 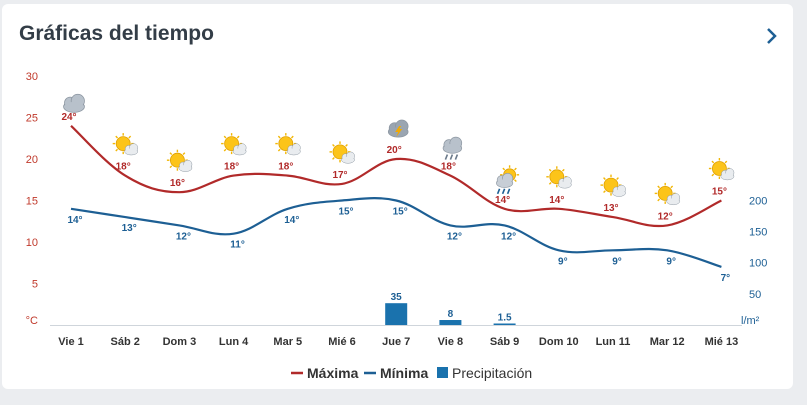 I want to click on x-tick-label: Jue 7, so click(x=396, y=342).